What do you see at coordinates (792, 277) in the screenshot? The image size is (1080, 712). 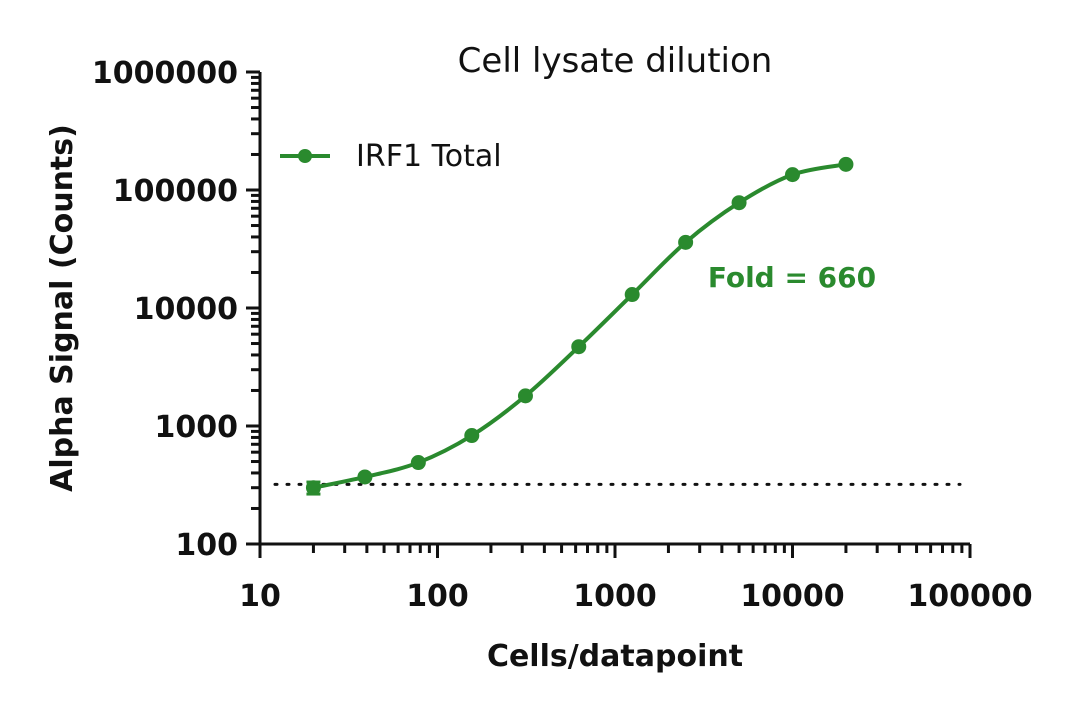 I see `fold-annotation: Fold = 660` at bounding box center [792, 277].